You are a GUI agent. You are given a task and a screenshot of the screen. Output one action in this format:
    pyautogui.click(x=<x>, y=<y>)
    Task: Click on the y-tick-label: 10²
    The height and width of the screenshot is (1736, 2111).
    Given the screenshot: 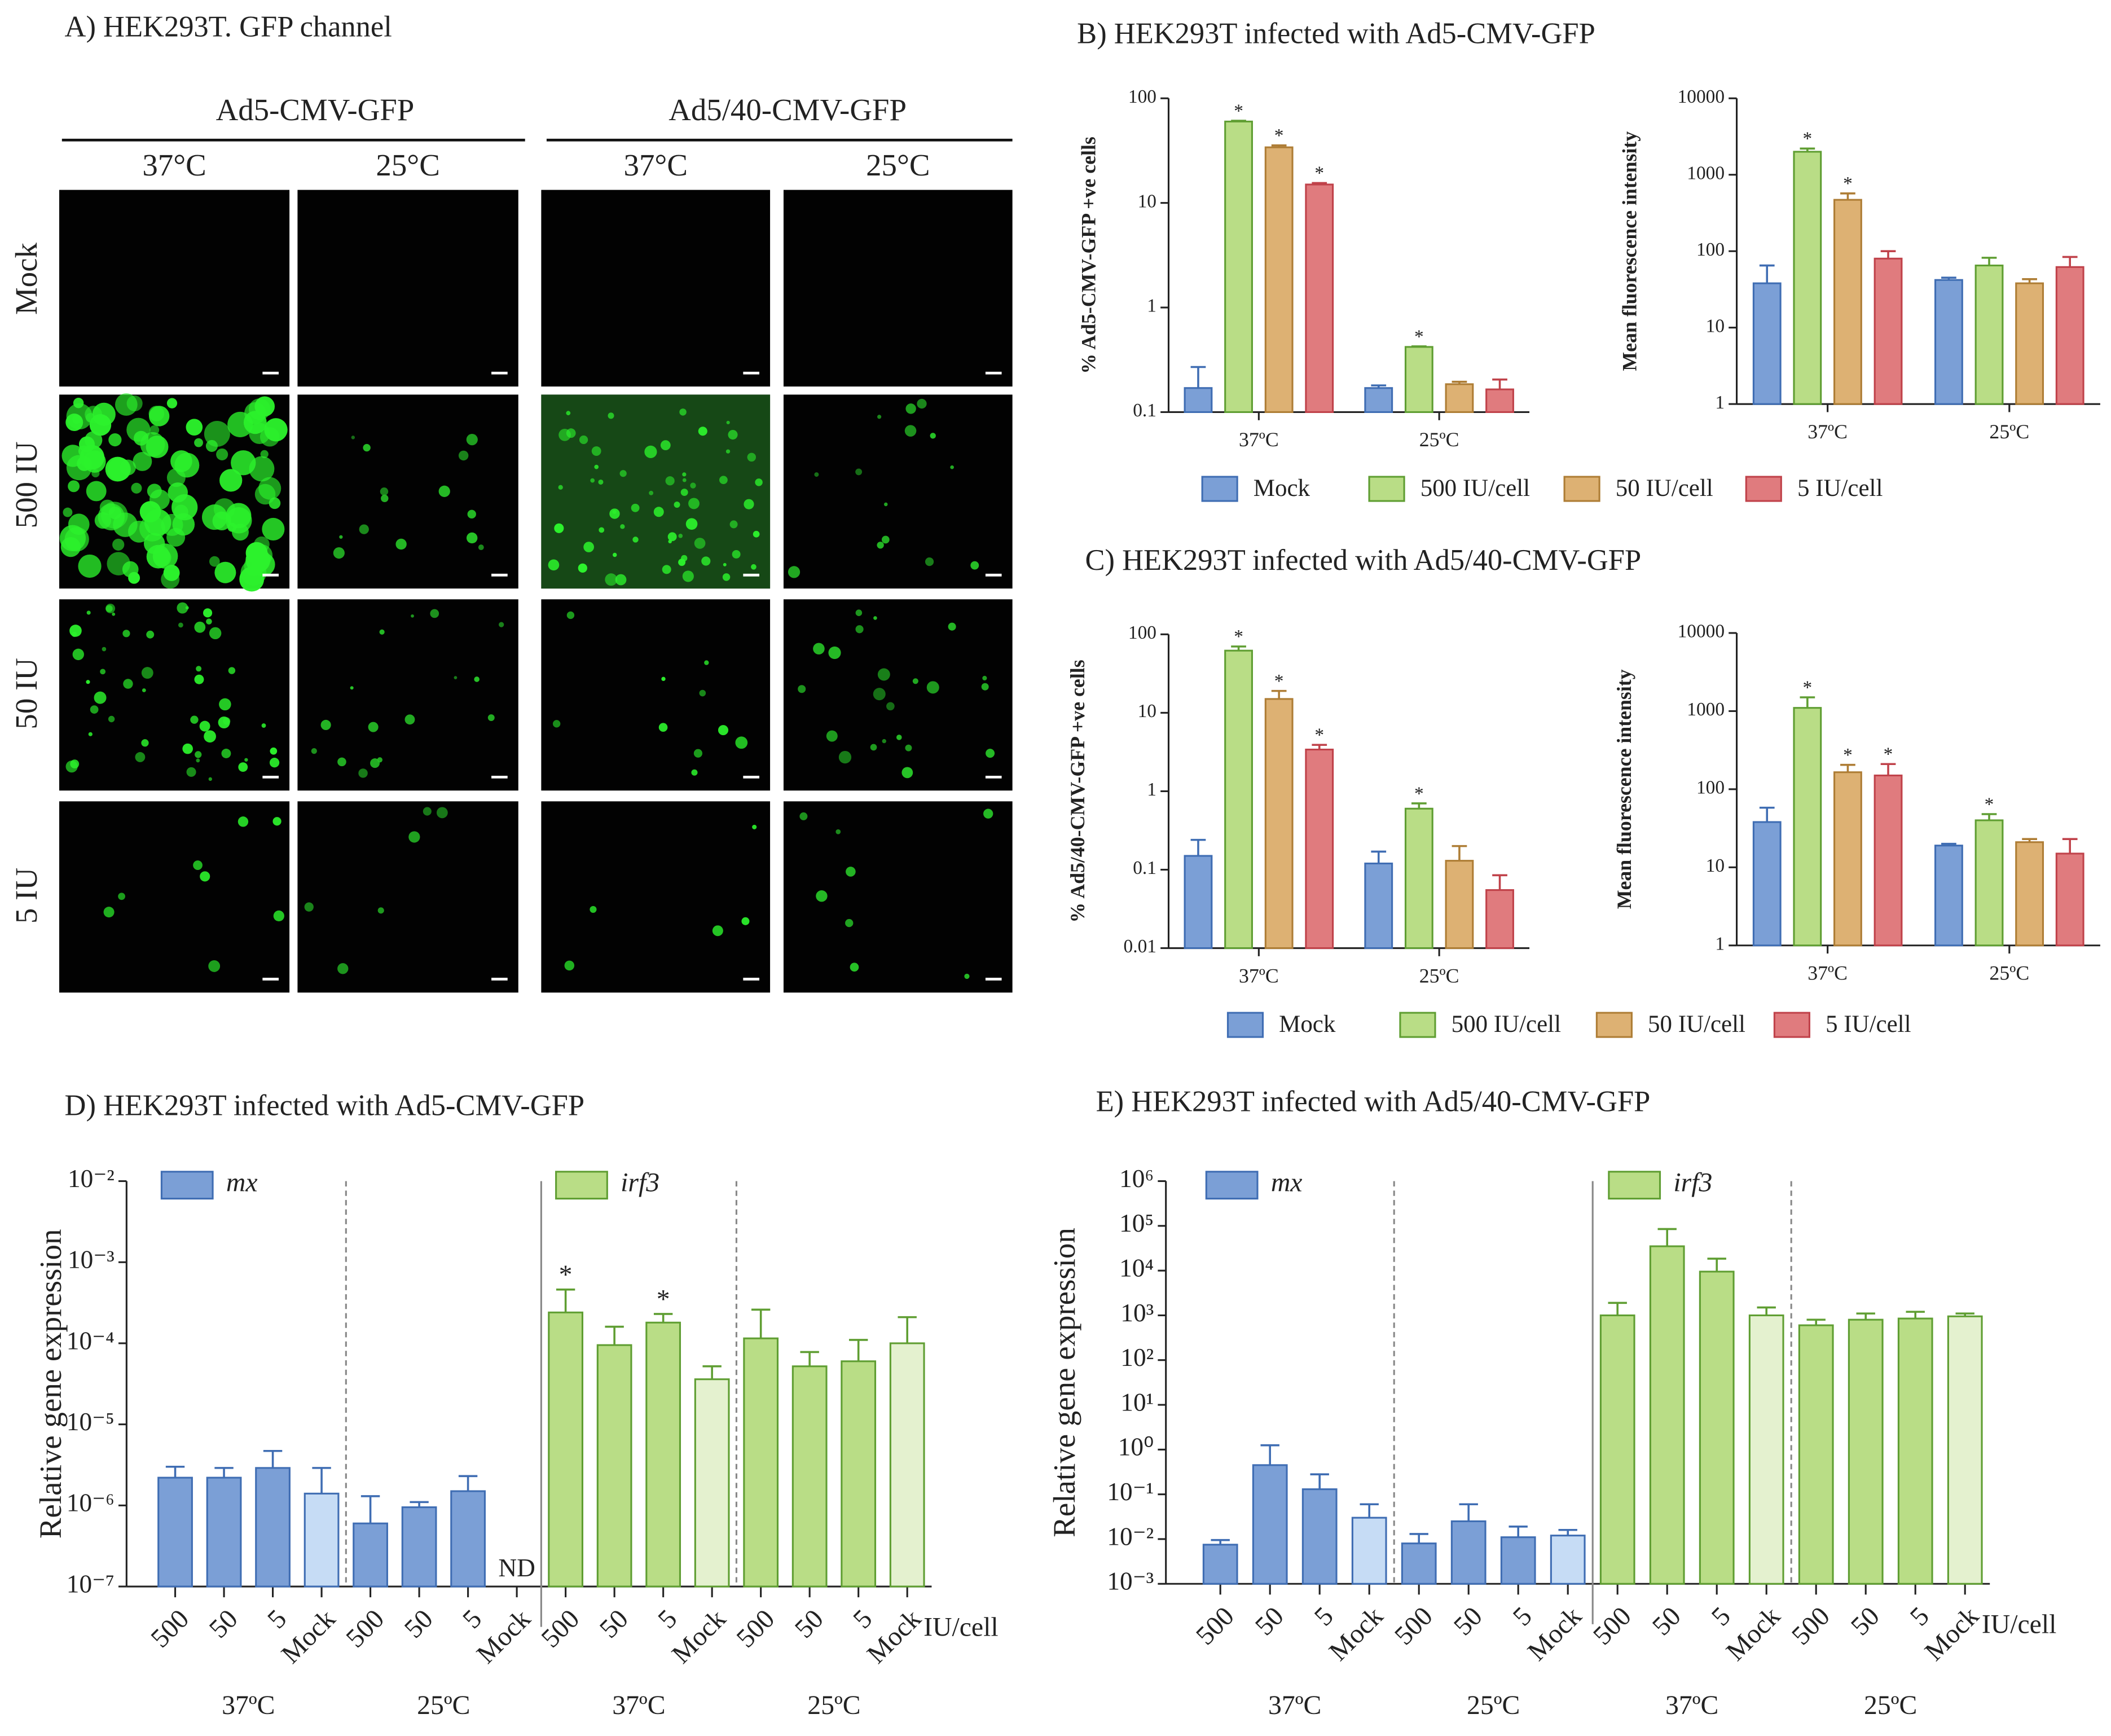 What is the action you would take?
    pyautogui.click(x=1137, y=1358)
    